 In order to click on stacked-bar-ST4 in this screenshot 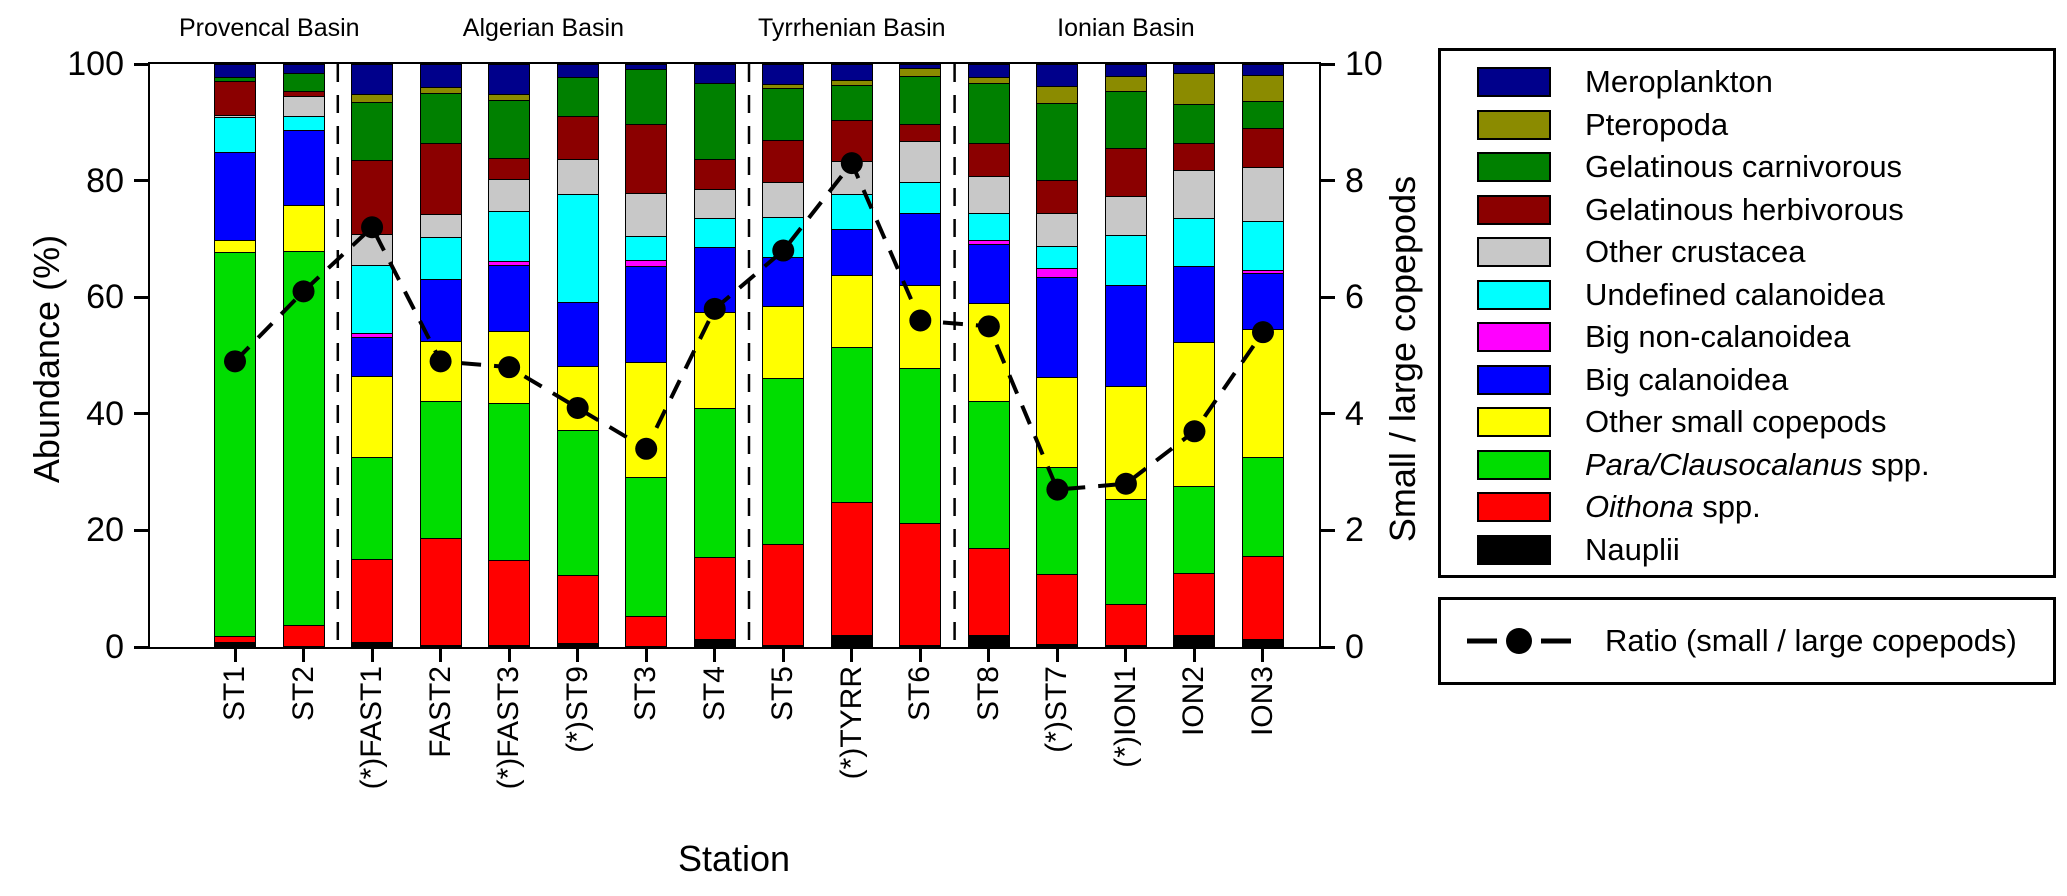, I will do `click(714, 355)`.